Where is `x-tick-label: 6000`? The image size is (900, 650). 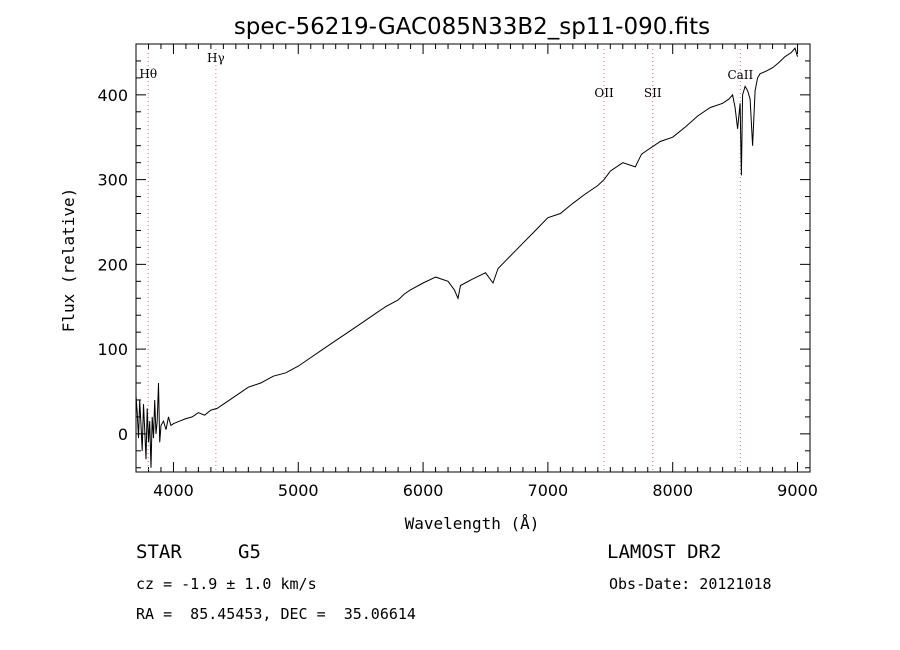 x-tick-label: 6000 is located at coordinates (423, 490).